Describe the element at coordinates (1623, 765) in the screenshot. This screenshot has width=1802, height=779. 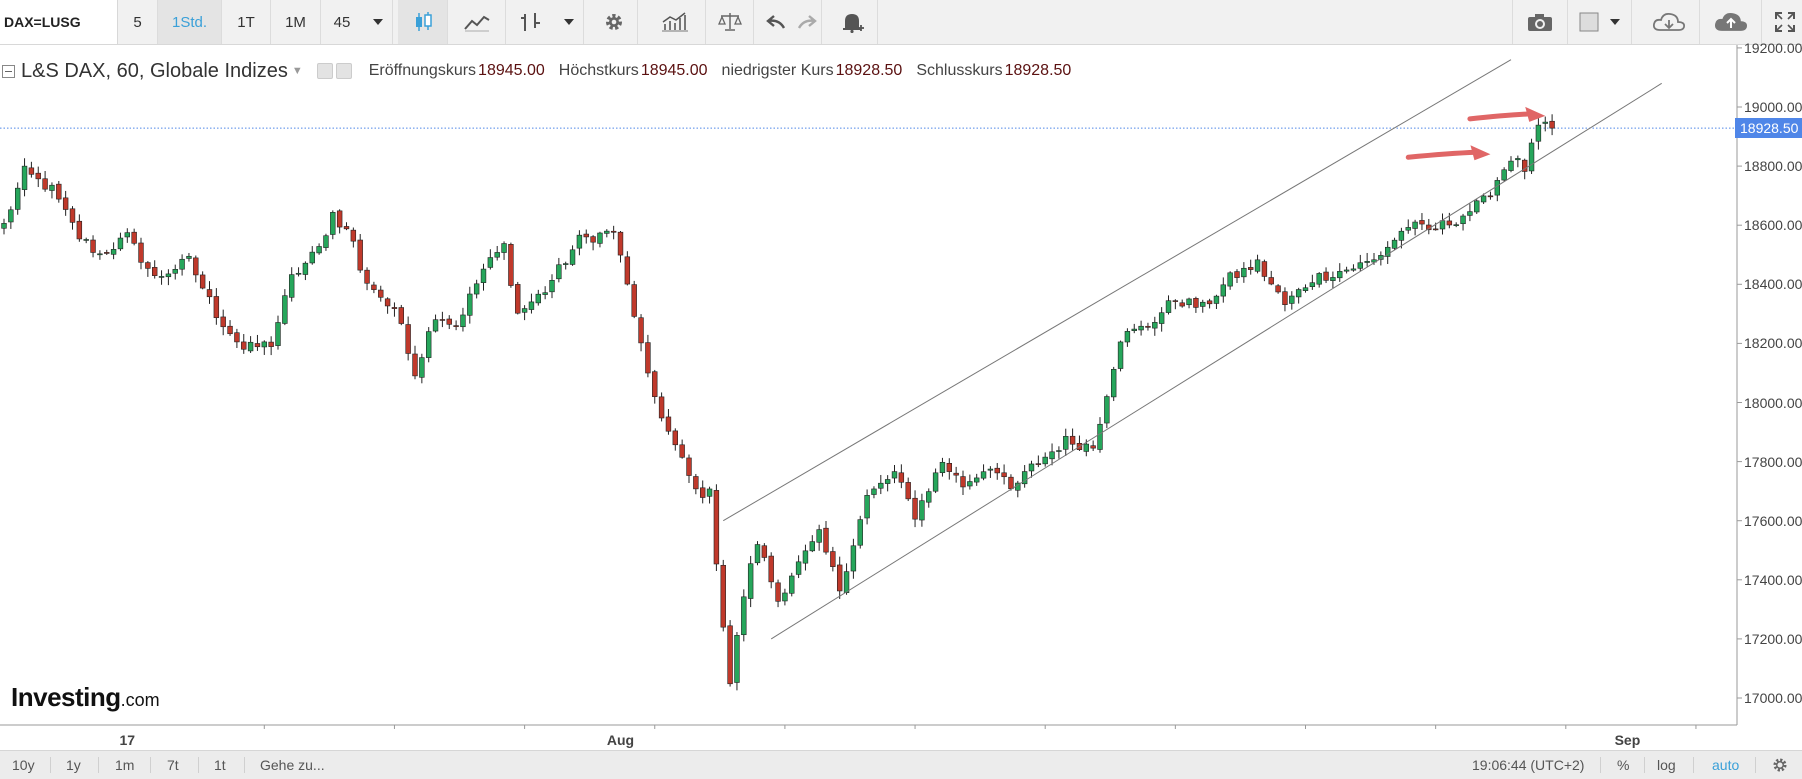
I see `percent-scale-toggle: %` at that location.